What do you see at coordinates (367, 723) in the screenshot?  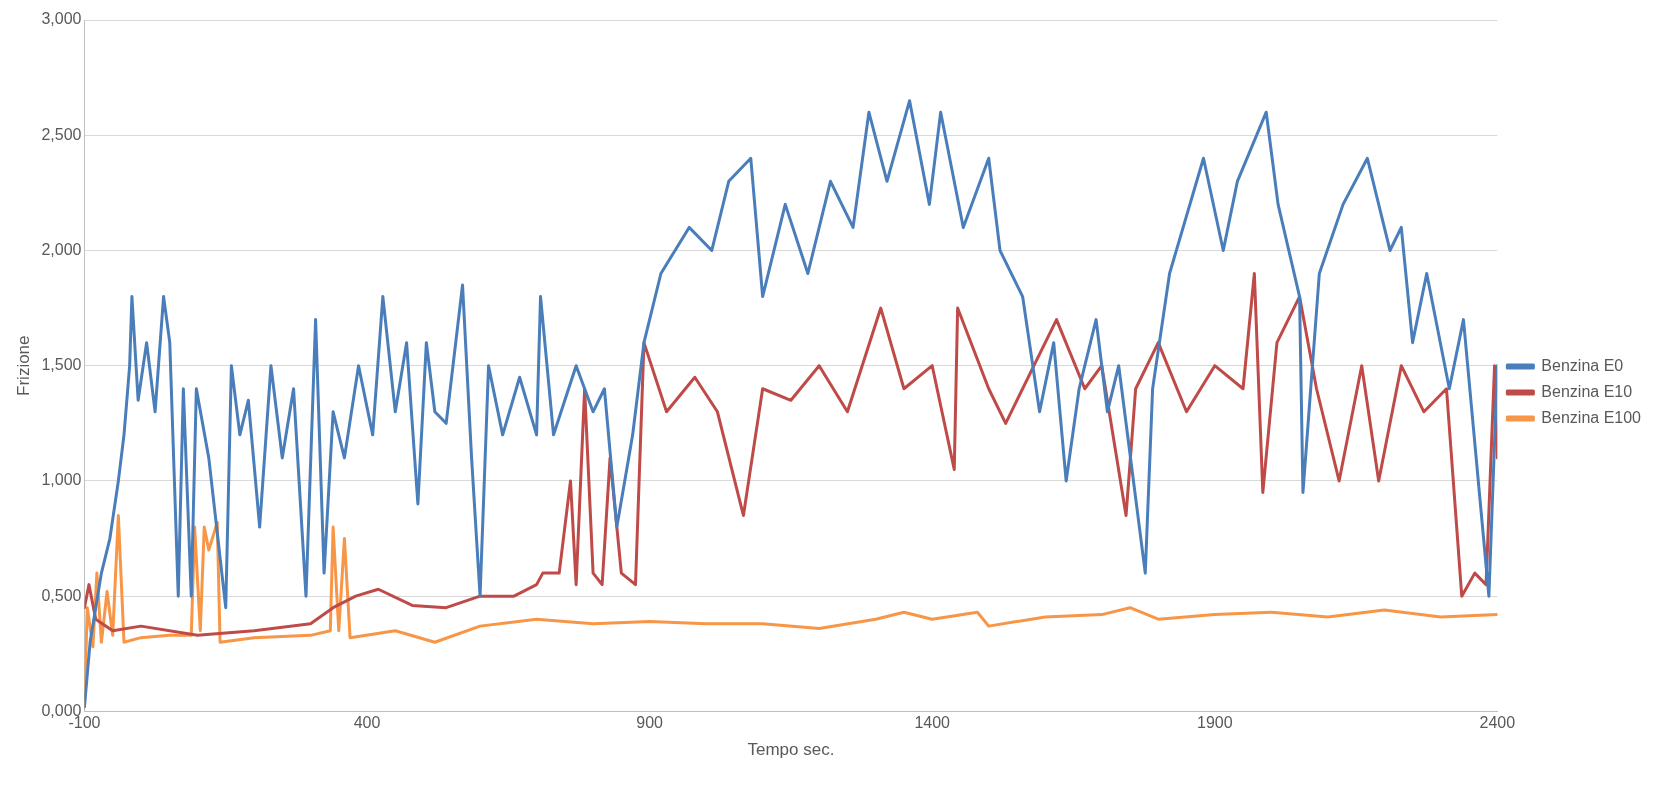 I see `x-tick-label: 400` at bounding box center [367, 723].